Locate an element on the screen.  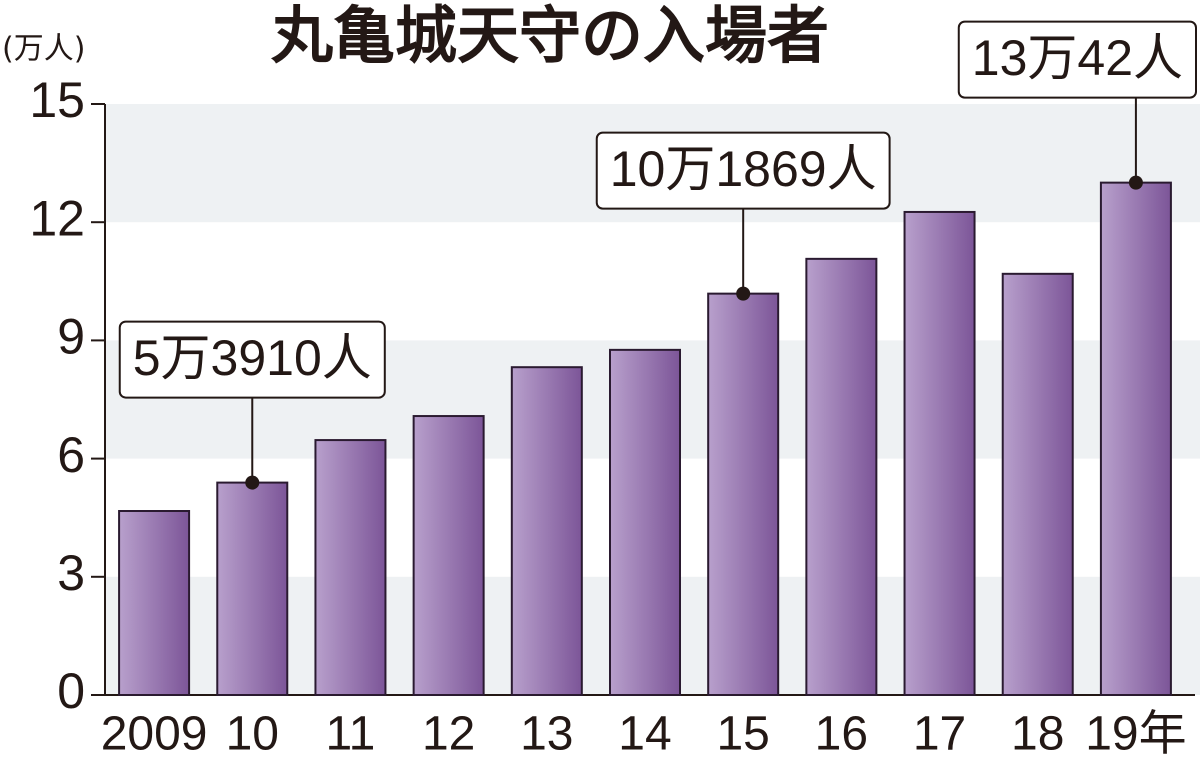
value-label: 13万42人 is located at coordinates (1077, 58).